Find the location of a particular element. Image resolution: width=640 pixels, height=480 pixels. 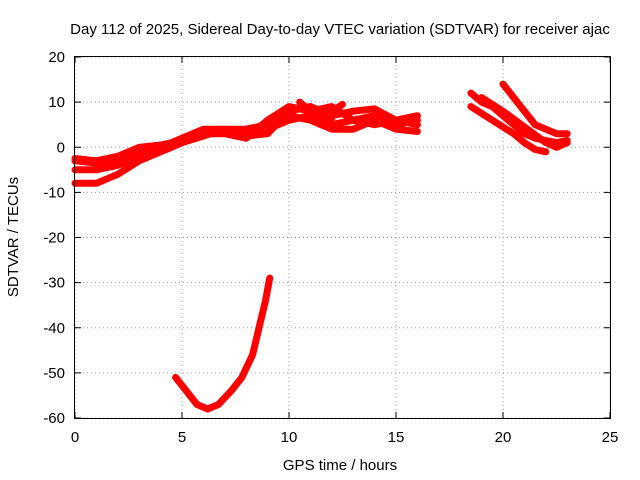

y-tick-label: 0 is located at coordinates (61, 147).